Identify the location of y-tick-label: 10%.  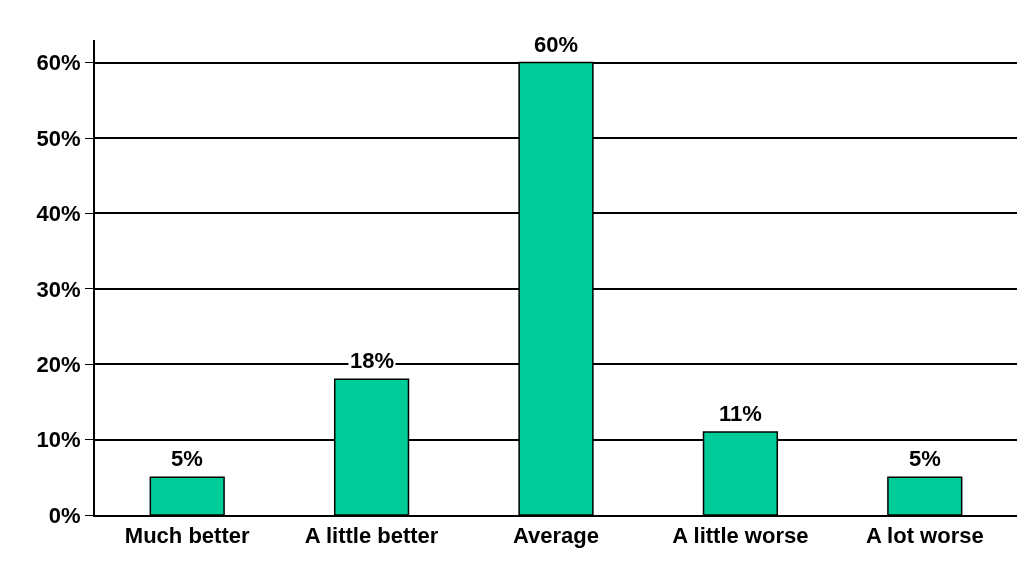
(58, 440).